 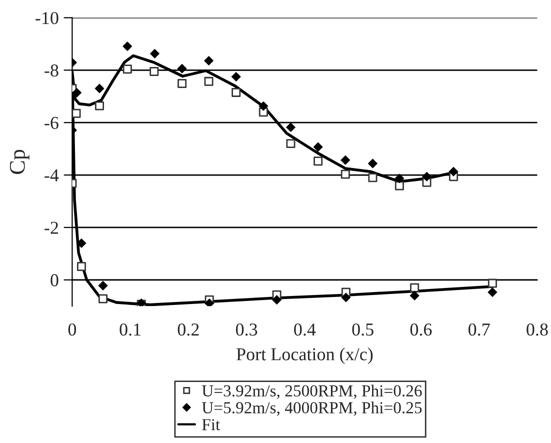 I want to click on x-tick-label: 0.3, so click(x=247, y=329).